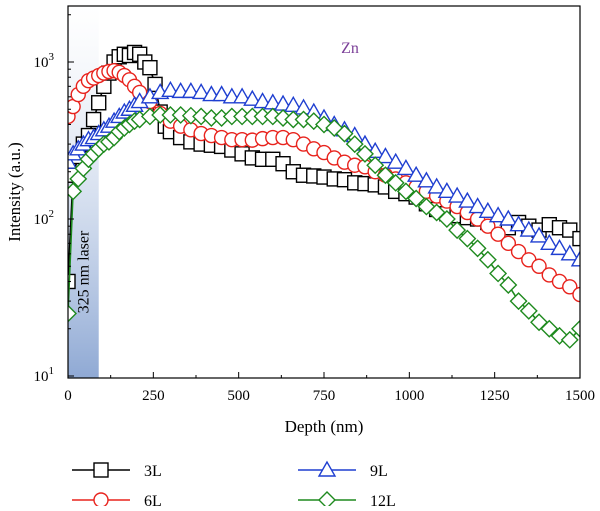 This screenshot has width=600, height=511. What do you see at coordinates (234, 485) in the screenshot?
I see `legend: 3L 6L 9L 12L` at bounding box center [234, 485].